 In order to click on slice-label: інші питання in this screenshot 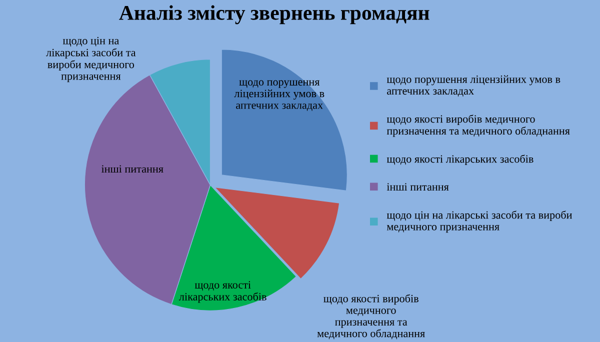, I will do `click(132, 169)`.